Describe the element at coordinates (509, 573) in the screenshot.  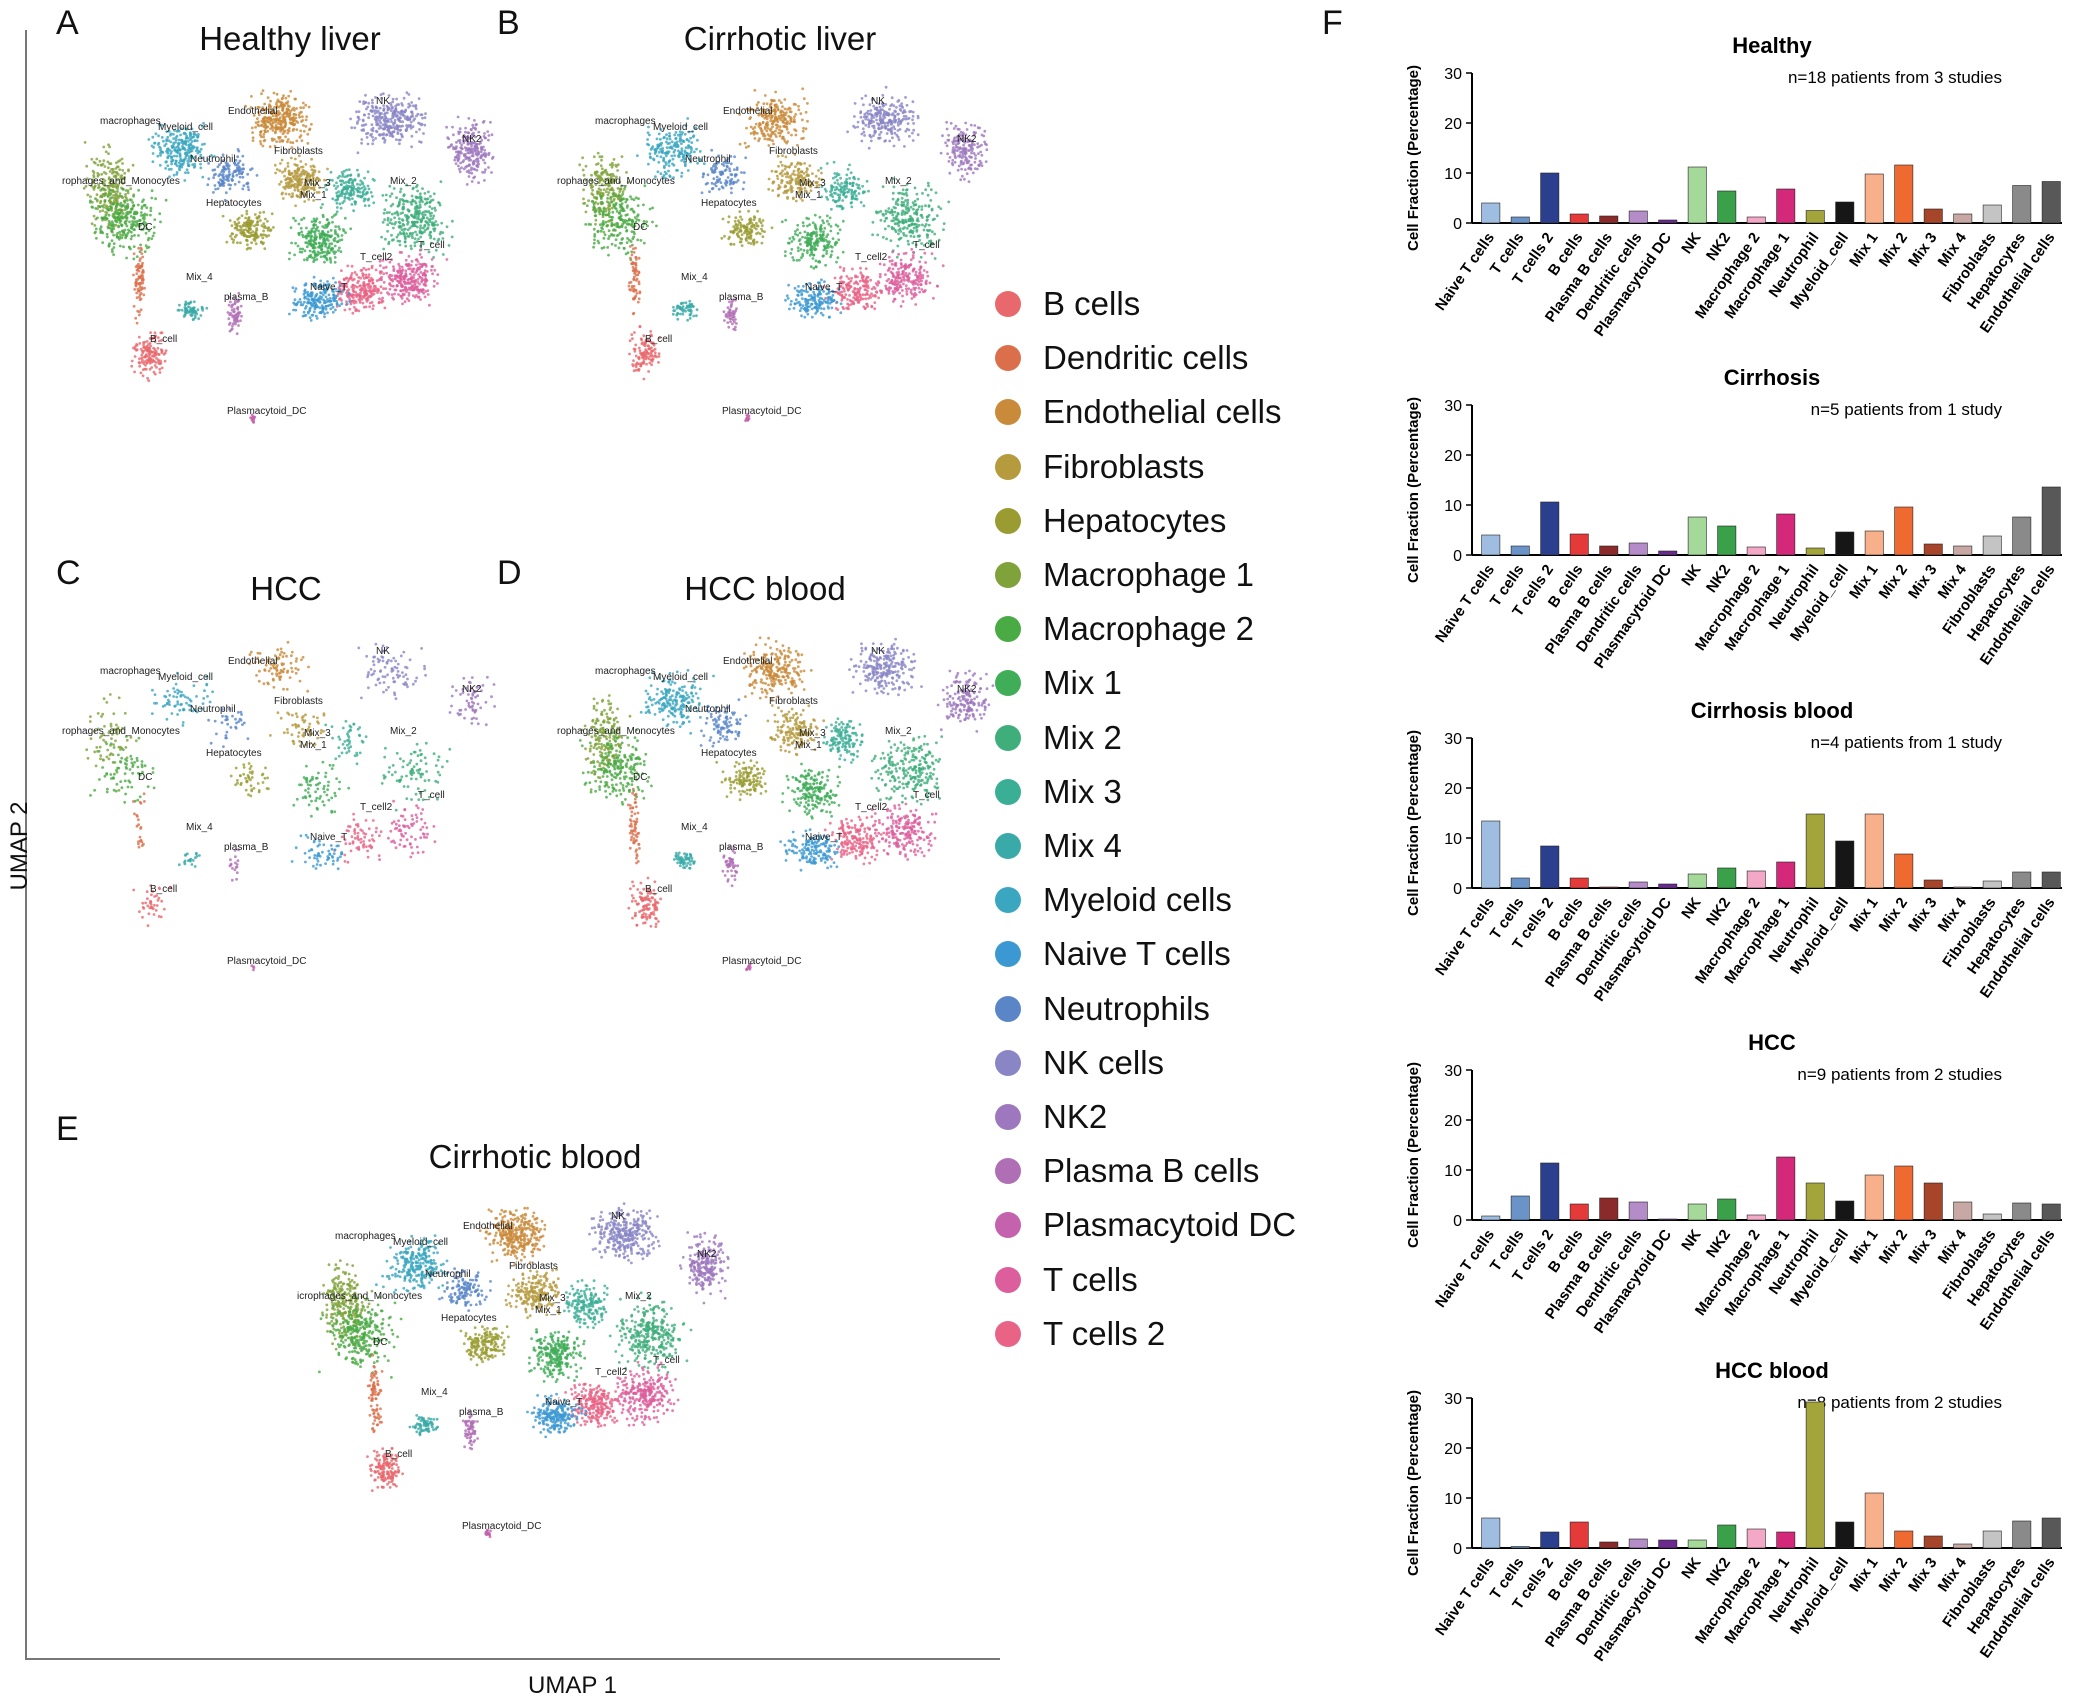
I see `panel-letter-d: D` at that location.